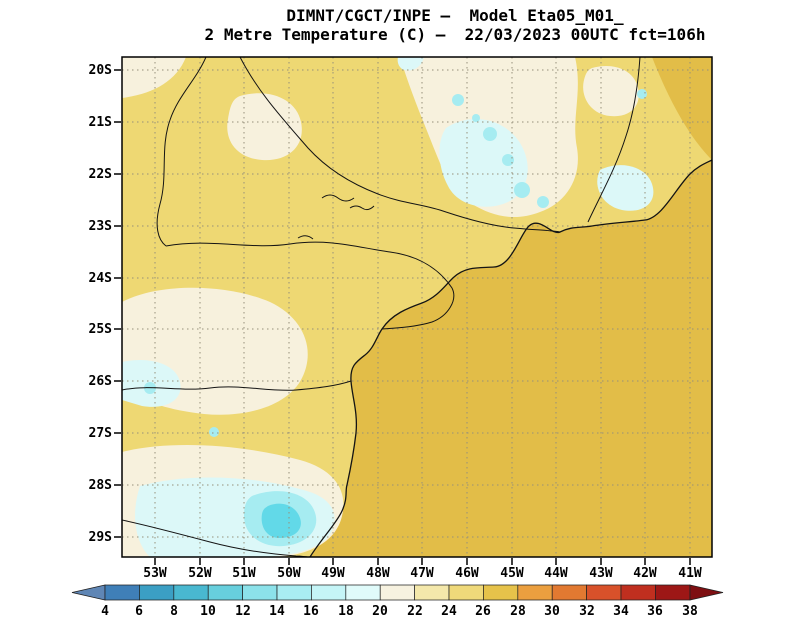 This screenshot has width=800, height=618. What do you see at coordinates (101, 122) in the screenshot?
I see `lat-tick-label: 21S` at bounding box center [101, 122].